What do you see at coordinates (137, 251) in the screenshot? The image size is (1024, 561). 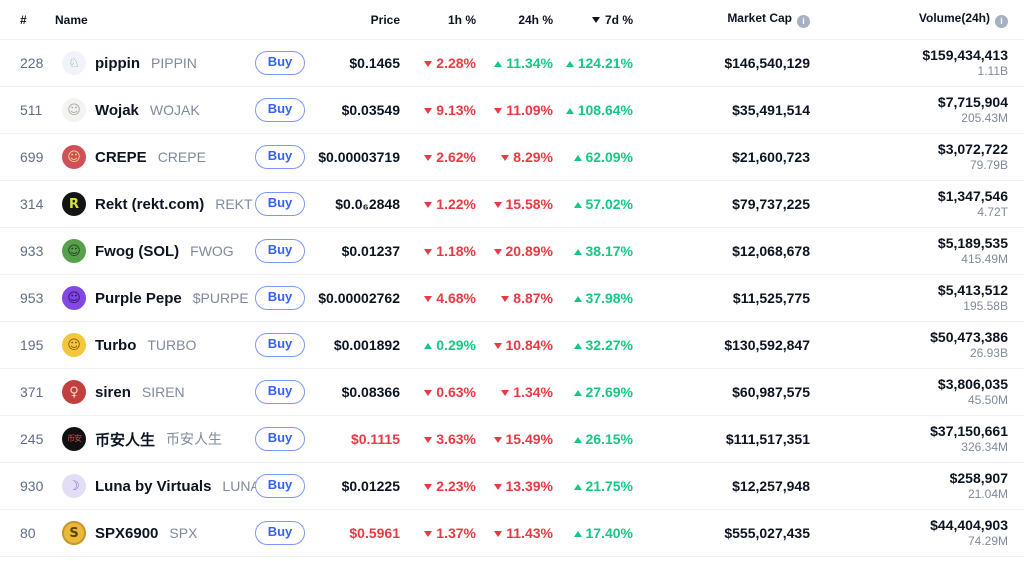 I see `coin-name: Fwog (SOL)` at bounding box center [137, 251].